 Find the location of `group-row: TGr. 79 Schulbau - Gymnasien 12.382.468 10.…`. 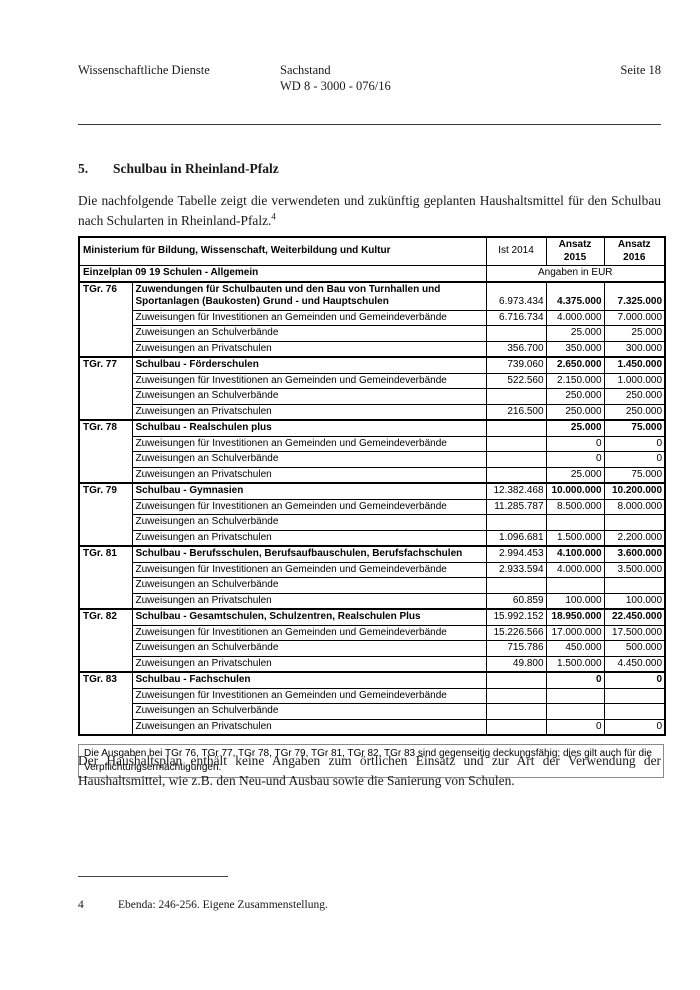

group-row: TGr. 79 Schulbau - Gymnasien 12.382.468 10.… is located at coordinates (372, 514).